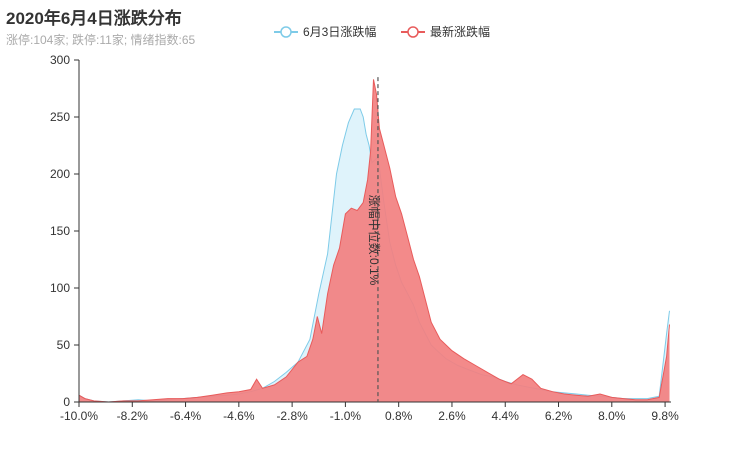  What do you see at coordinates (60, 231) in the screenshot?
I see `y-tick-label: 150` at bounding box center [60, 231].